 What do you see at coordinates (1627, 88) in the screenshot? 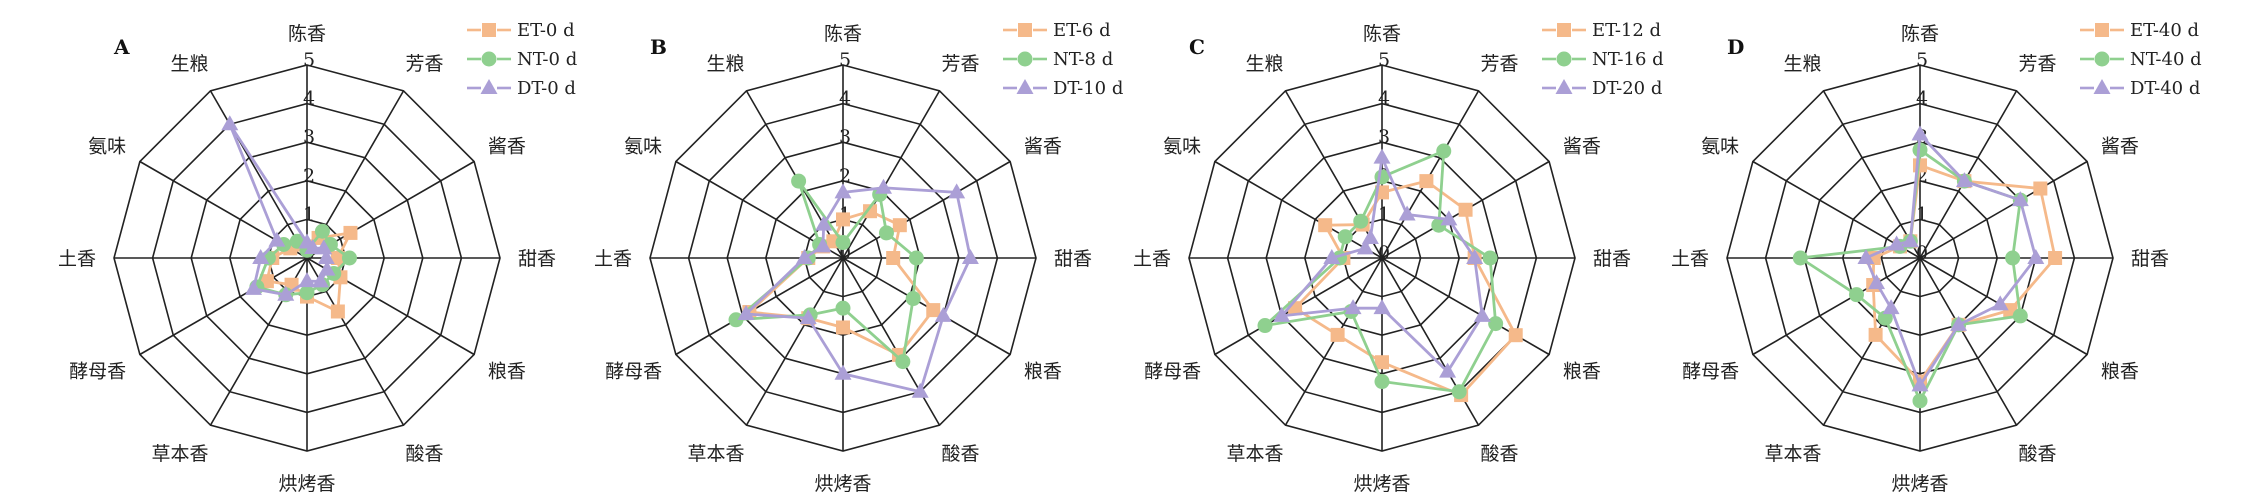
I see `legend-entry: DT-20 d` at bounding box center [1627, 88].